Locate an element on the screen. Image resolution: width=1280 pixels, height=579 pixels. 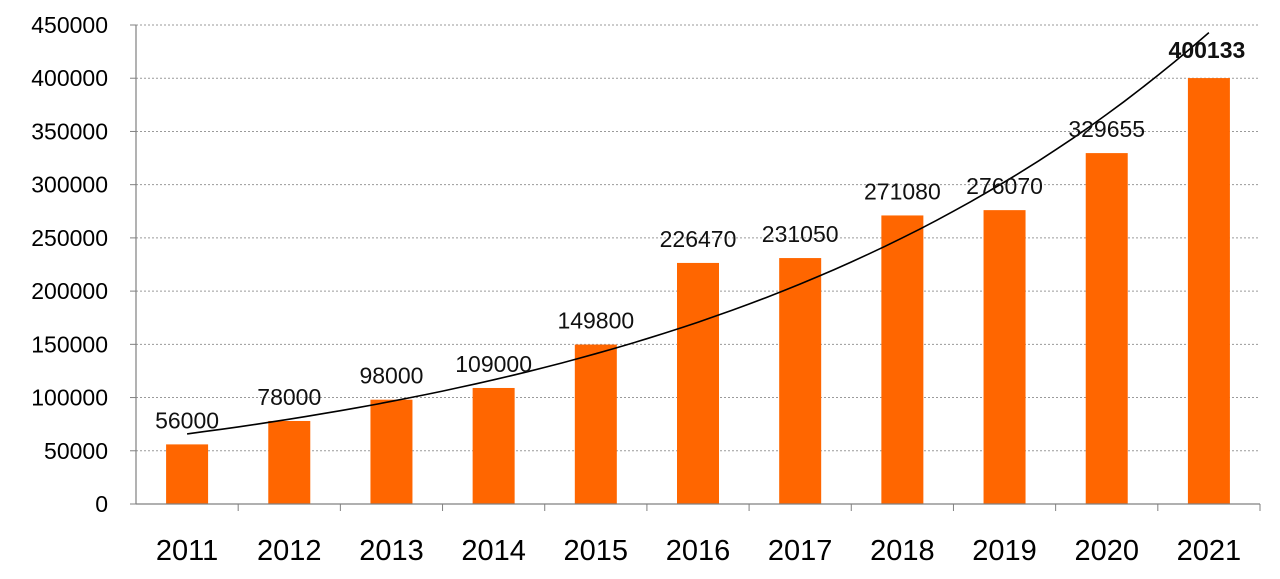
y-tick-label: 0 is located at coordinates (101, 504).